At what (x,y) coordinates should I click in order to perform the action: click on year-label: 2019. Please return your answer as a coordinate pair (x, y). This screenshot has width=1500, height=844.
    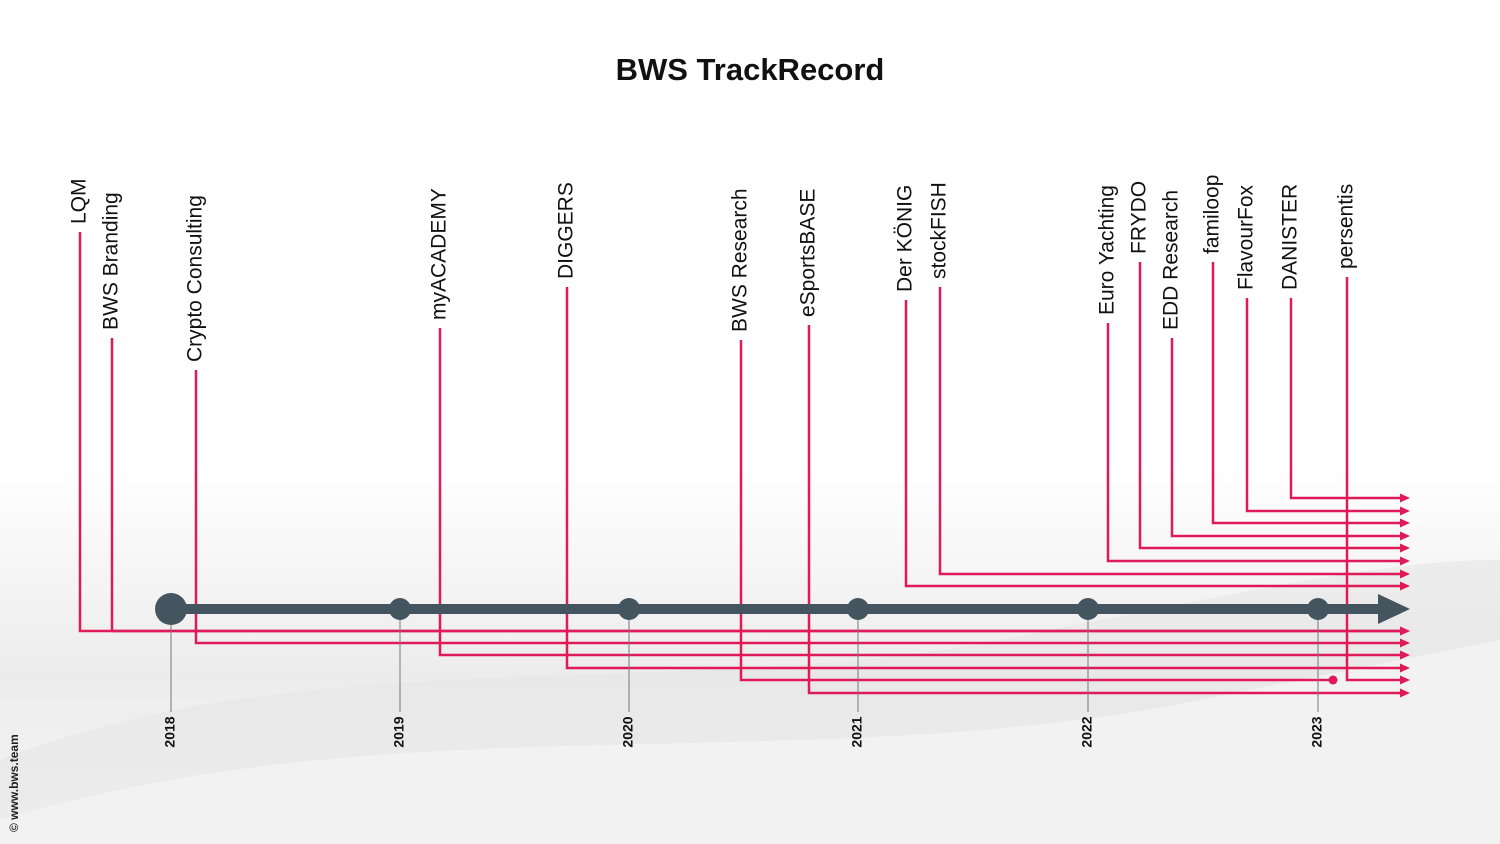
    Looking at the image, I should click on (399, 731).